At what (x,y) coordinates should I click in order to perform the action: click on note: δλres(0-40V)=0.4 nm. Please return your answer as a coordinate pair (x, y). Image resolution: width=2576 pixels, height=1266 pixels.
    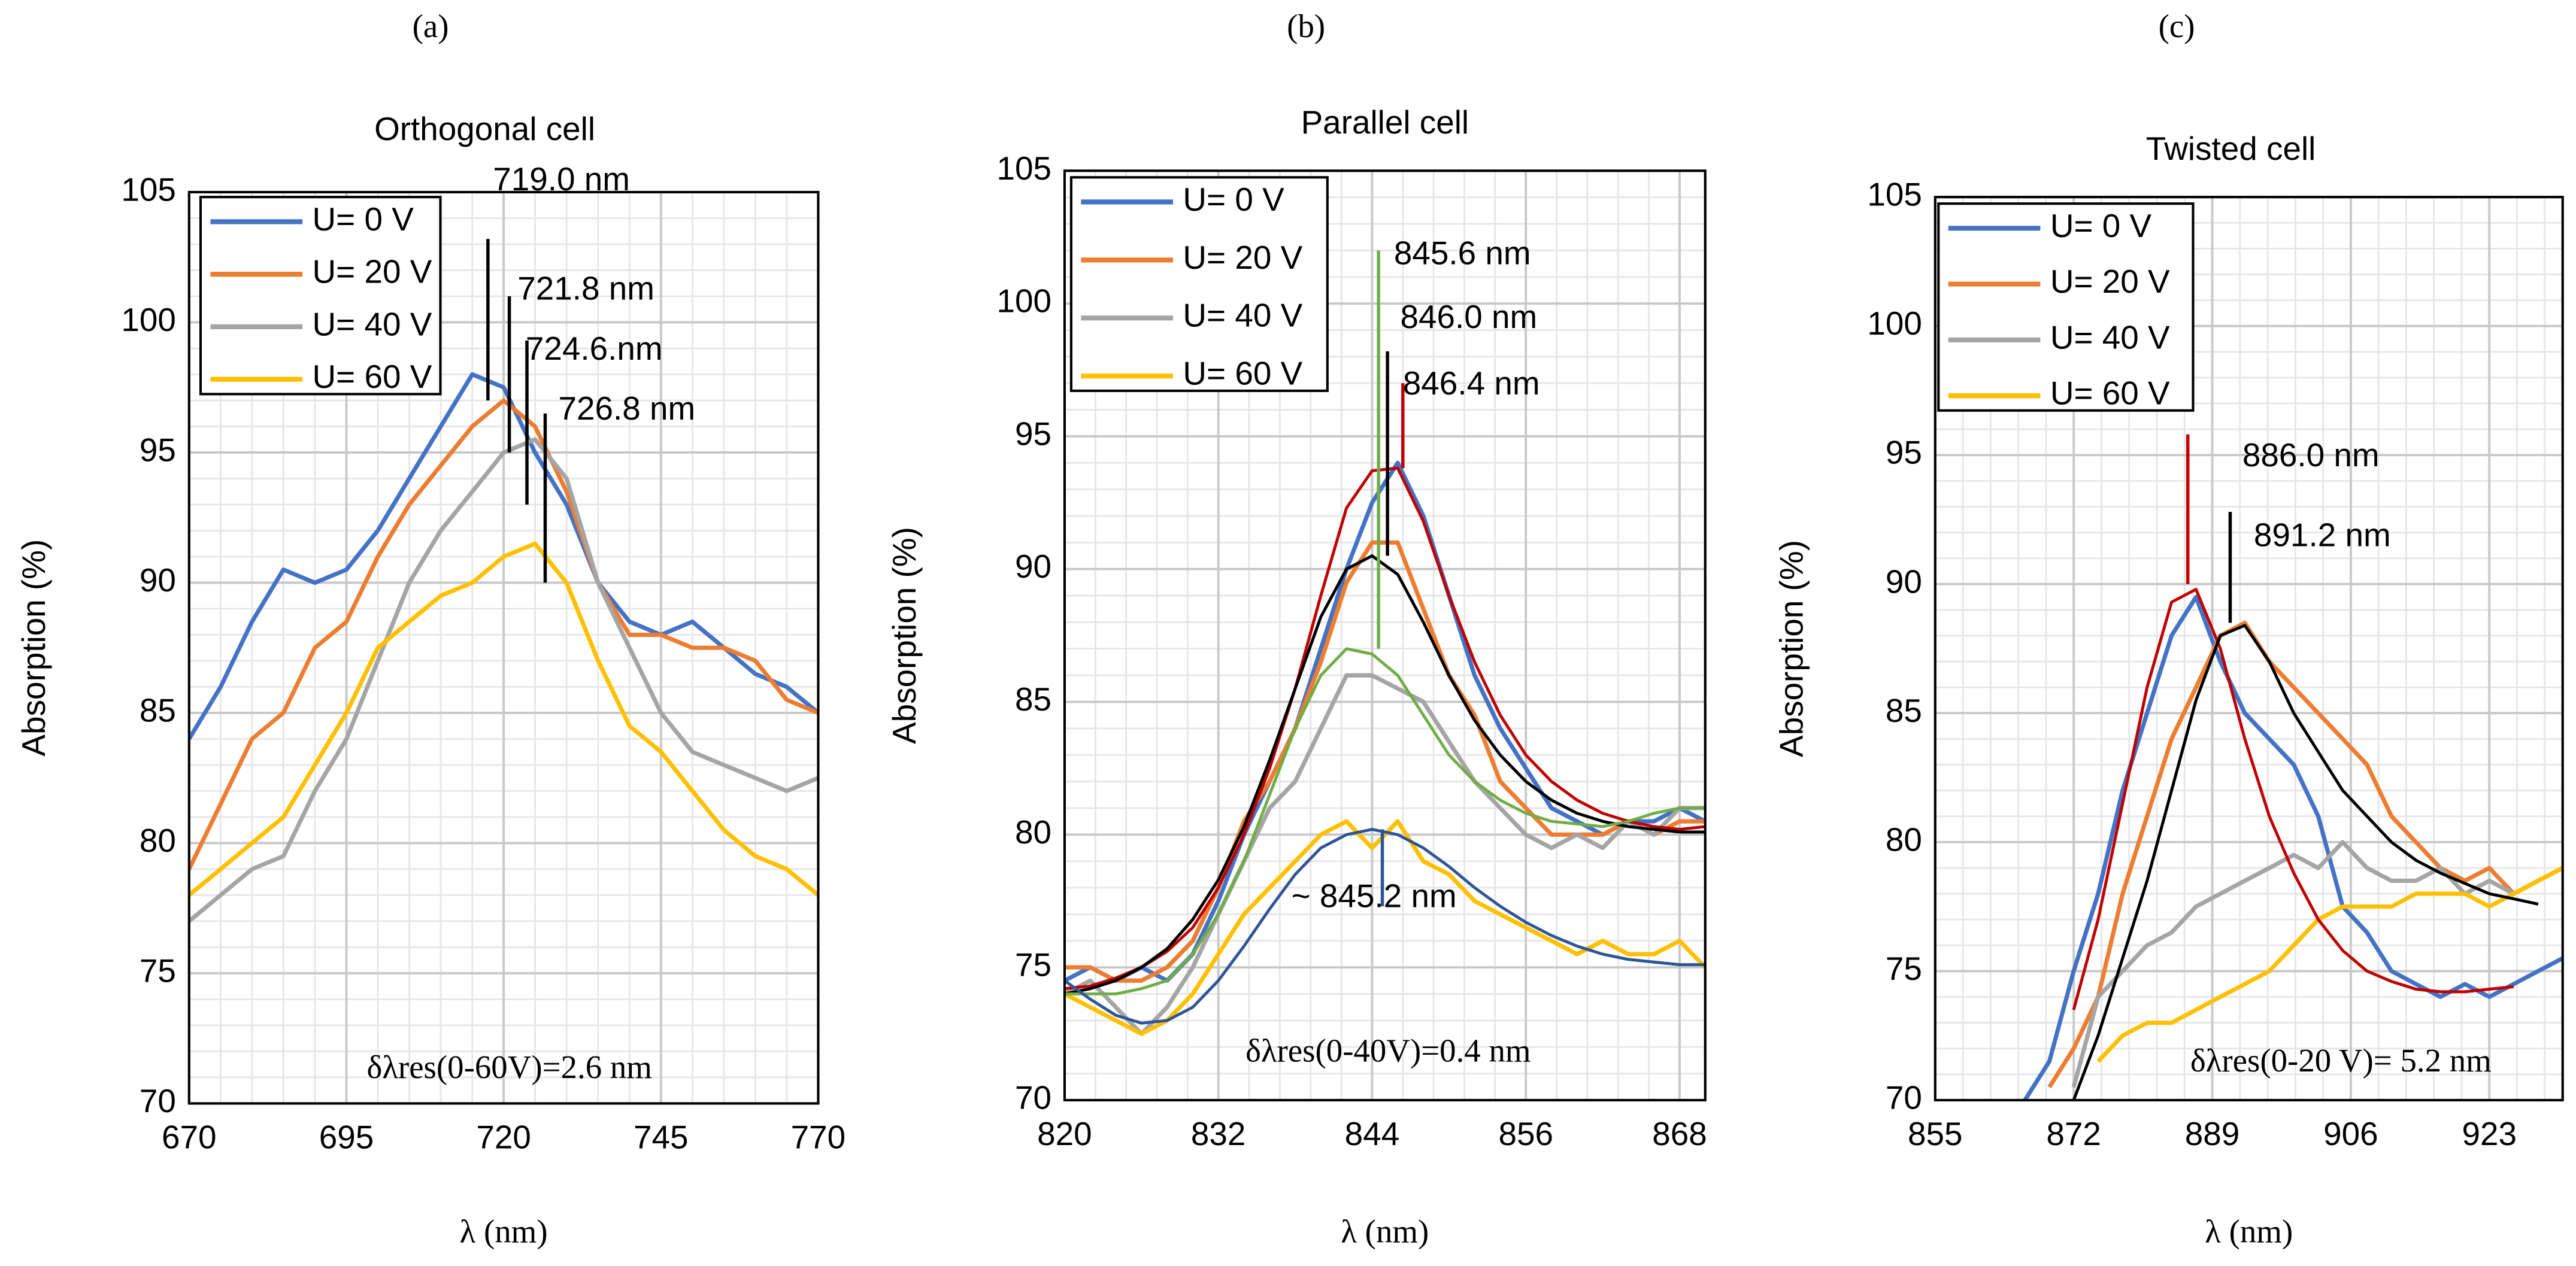
    Looking at the image, I should click on (1388, 1051).